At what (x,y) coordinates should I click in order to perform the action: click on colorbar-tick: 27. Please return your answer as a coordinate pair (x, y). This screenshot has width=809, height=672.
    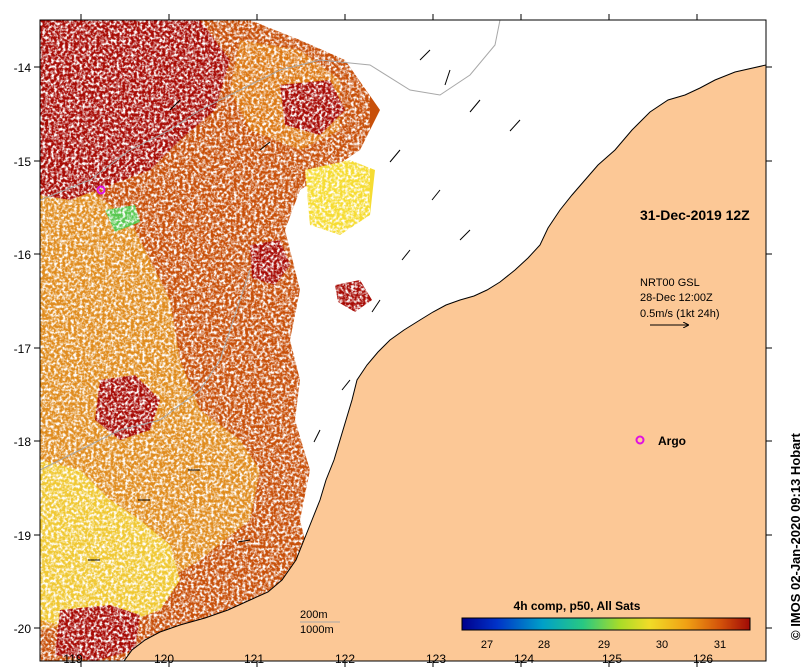
    Looking at the image, I should click on (487, 645).